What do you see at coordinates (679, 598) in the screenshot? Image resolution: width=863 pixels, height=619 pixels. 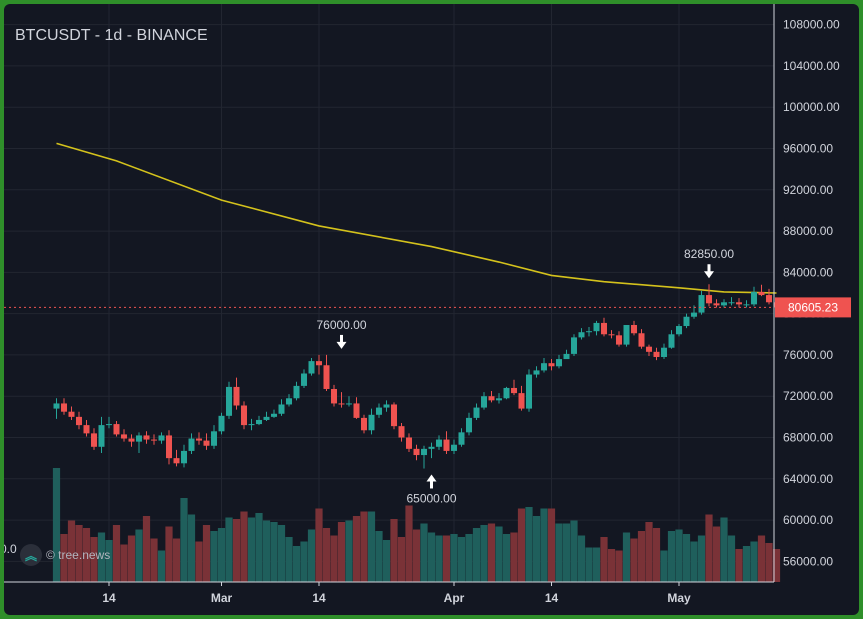 I see `x-tick-label: May` at bounding box center [679, 598].